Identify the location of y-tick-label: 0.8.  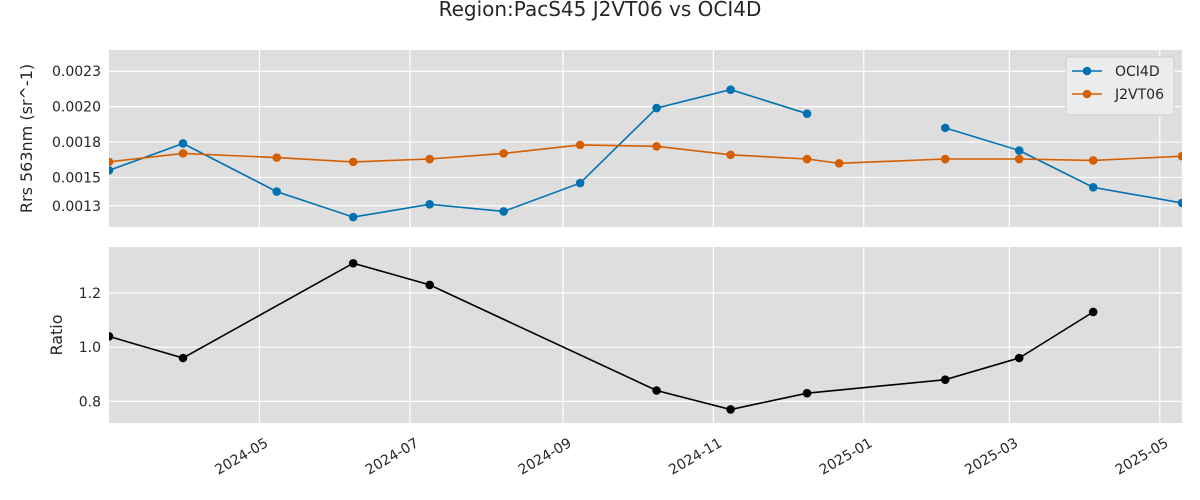
(90, 402).